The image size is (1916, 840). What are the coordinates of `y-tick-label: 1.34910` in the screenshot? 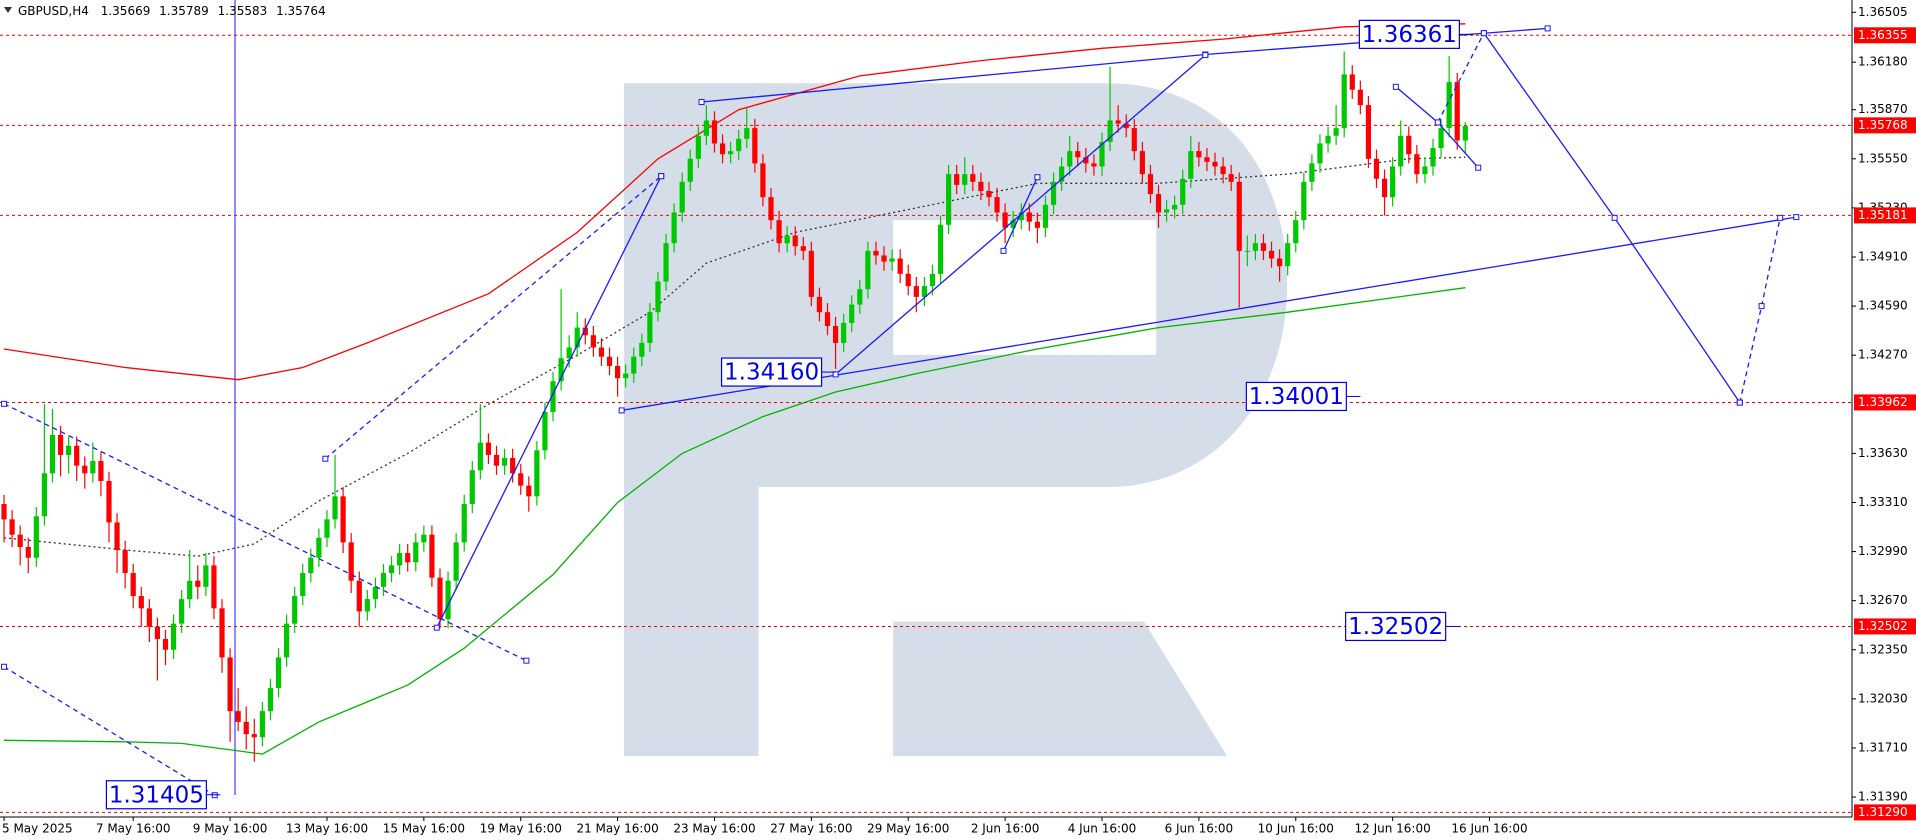 It's located at (1883, 256).